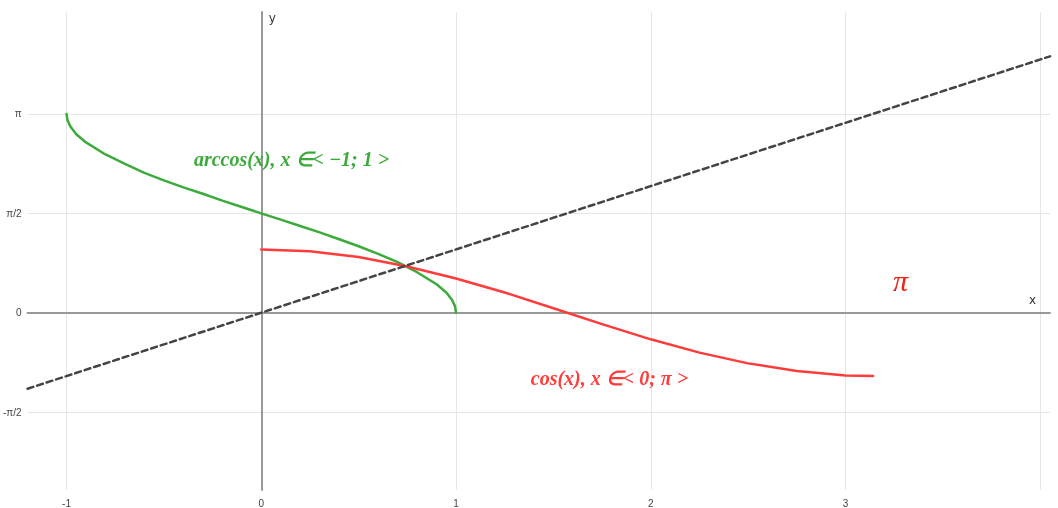 This screenshot has width=1058, height=508. Describe the element at coordinates (261, 213) in the screenshot. I see `line-series` at that location.